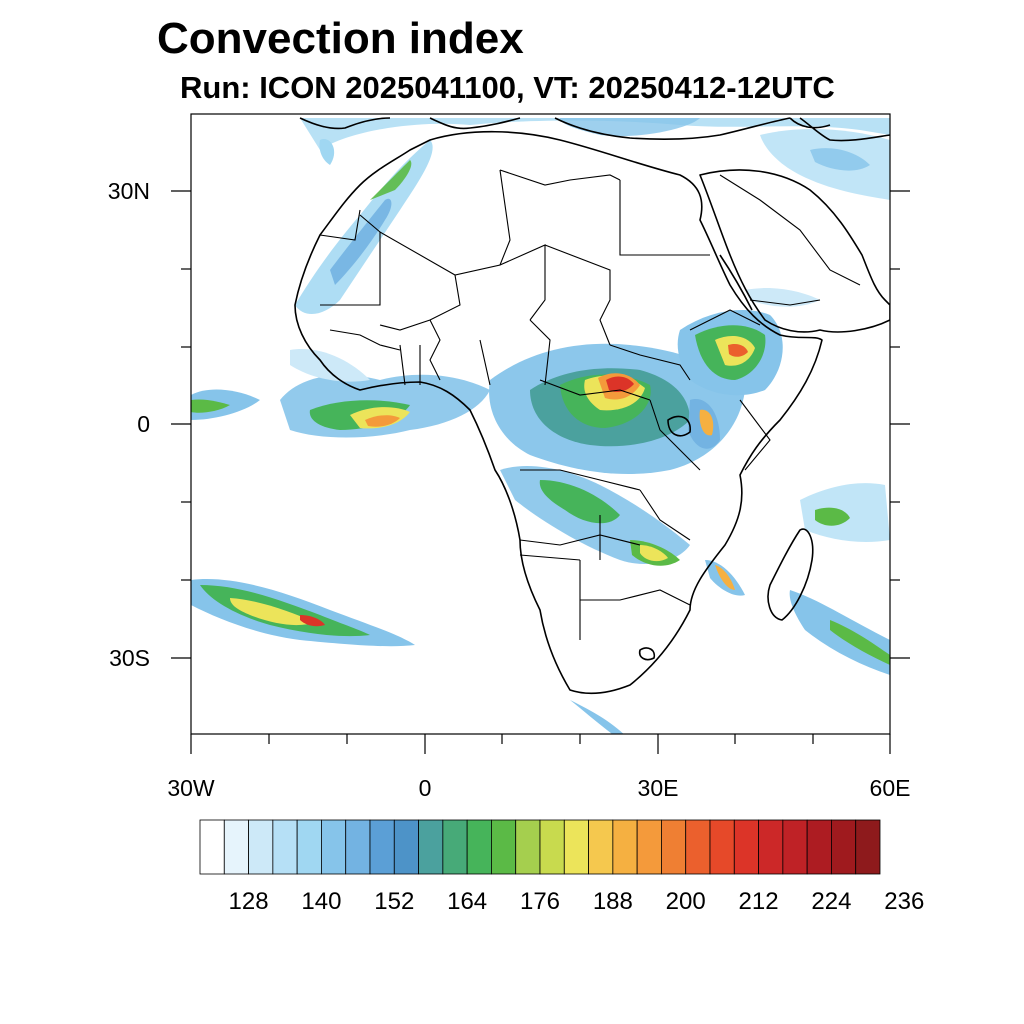 The image size is (1024, 1024). Describe the element at coordinates (467, 901) in the screenshot. I see `colorbar-label: 164` at that location.